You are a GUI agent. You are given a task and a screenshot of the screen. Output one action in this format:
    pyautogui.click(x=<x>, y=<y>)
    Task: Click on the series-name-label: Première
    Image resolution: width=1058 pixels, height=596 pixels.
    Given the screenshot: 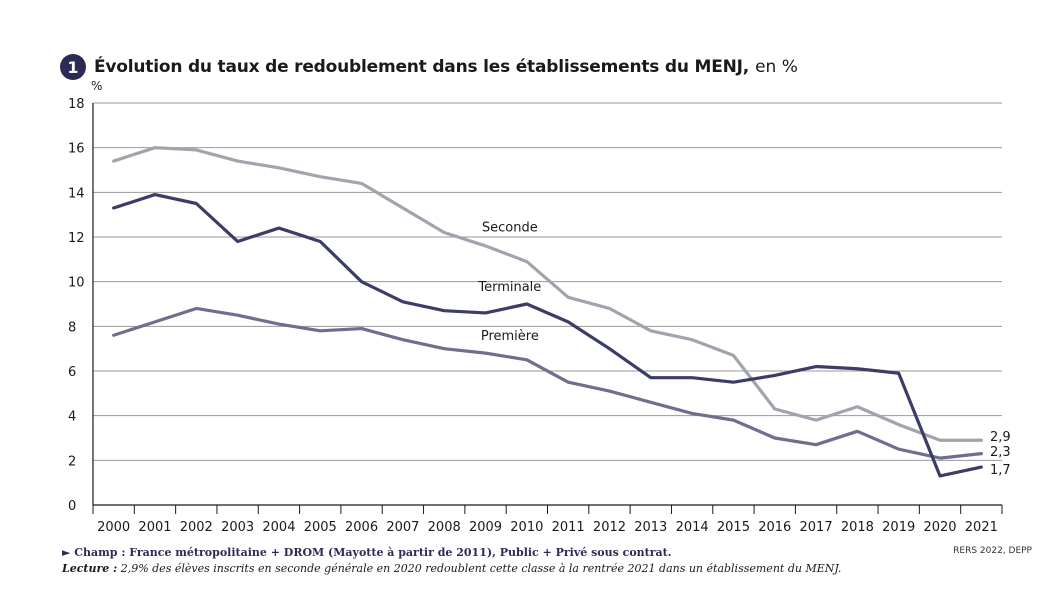 What is the action you would take?
    pyautogui.click(x=510, y=336)
    